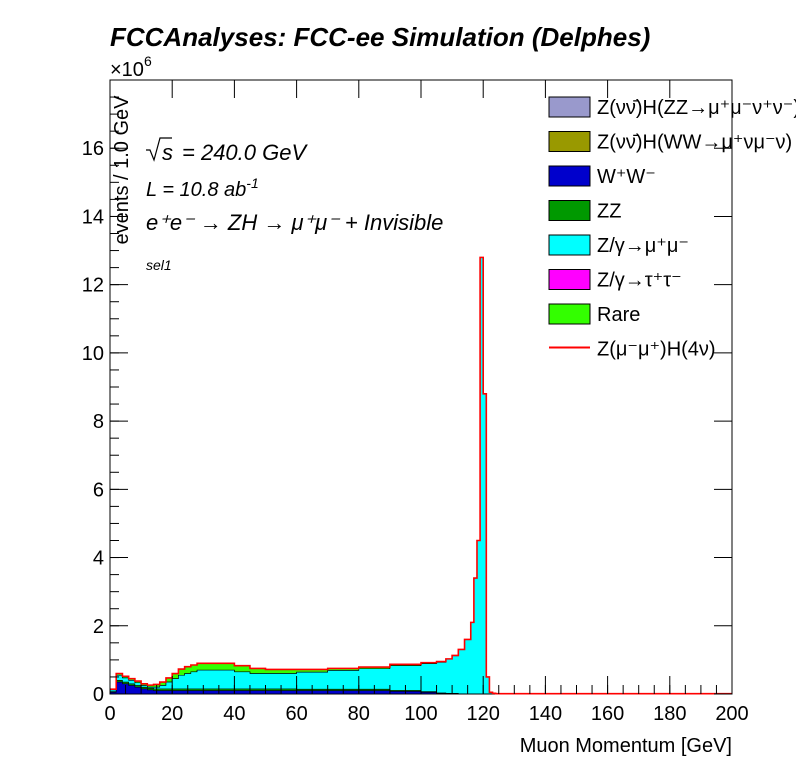 Image resolution: width=796 pixels, height=772 pixels. I want to click on legend-label: ZZ, so click(609, 212).